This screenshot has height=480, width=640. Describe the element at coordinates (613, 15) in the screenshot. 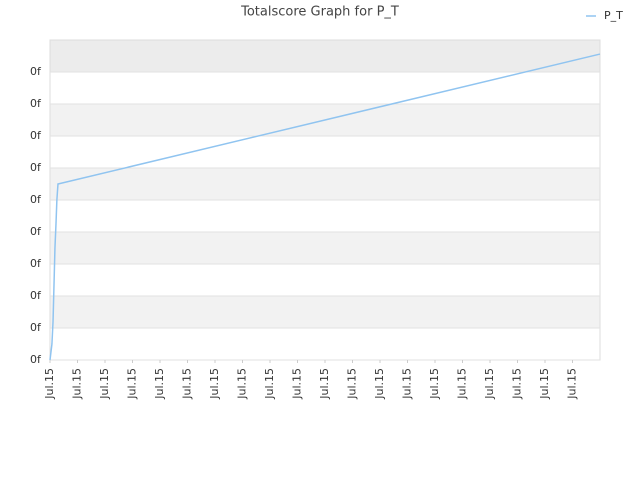

I see `legend-label: P_T` at that location.